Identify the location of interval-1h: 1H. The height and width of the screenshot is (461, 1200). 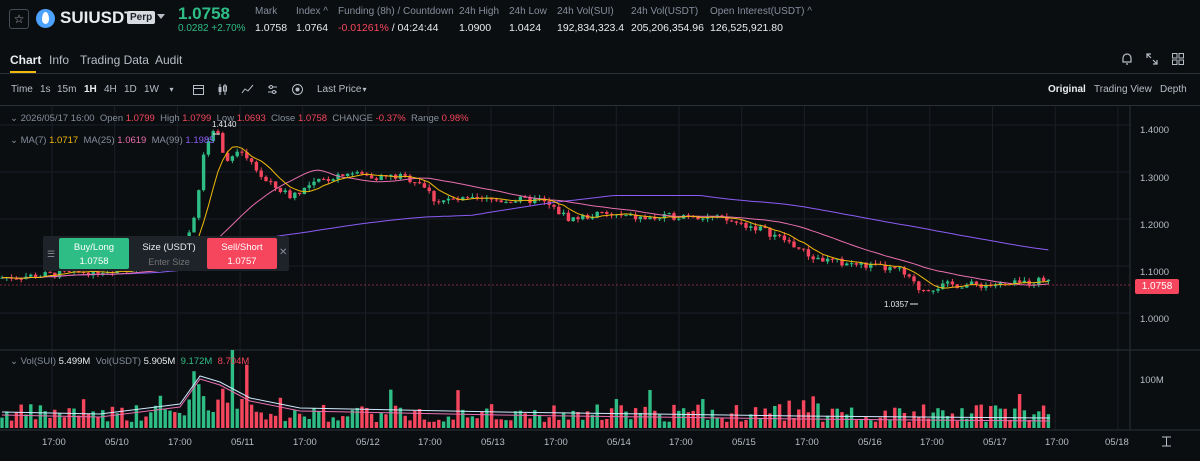
(90, 89).